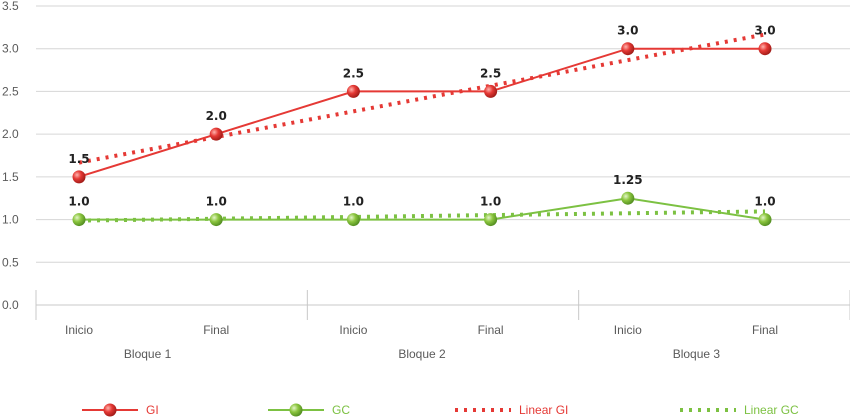 This screenshot has height=418, width=850. I want to click on y-tick-label: 0.5, so click(10, 262).